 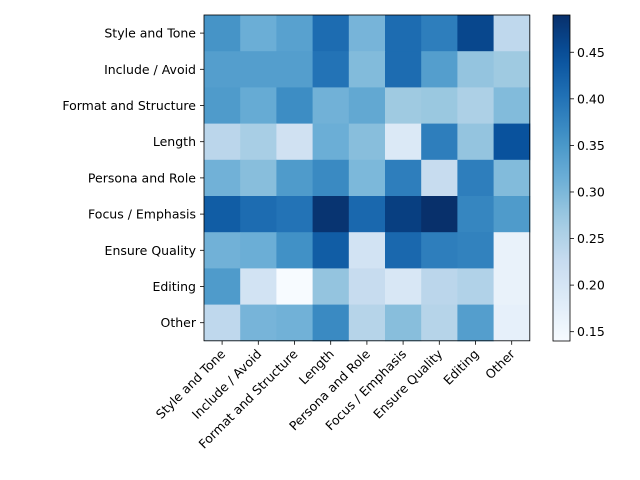 I want to click on colorbar-tick-label: 0.30, so click(x=591, y=191).